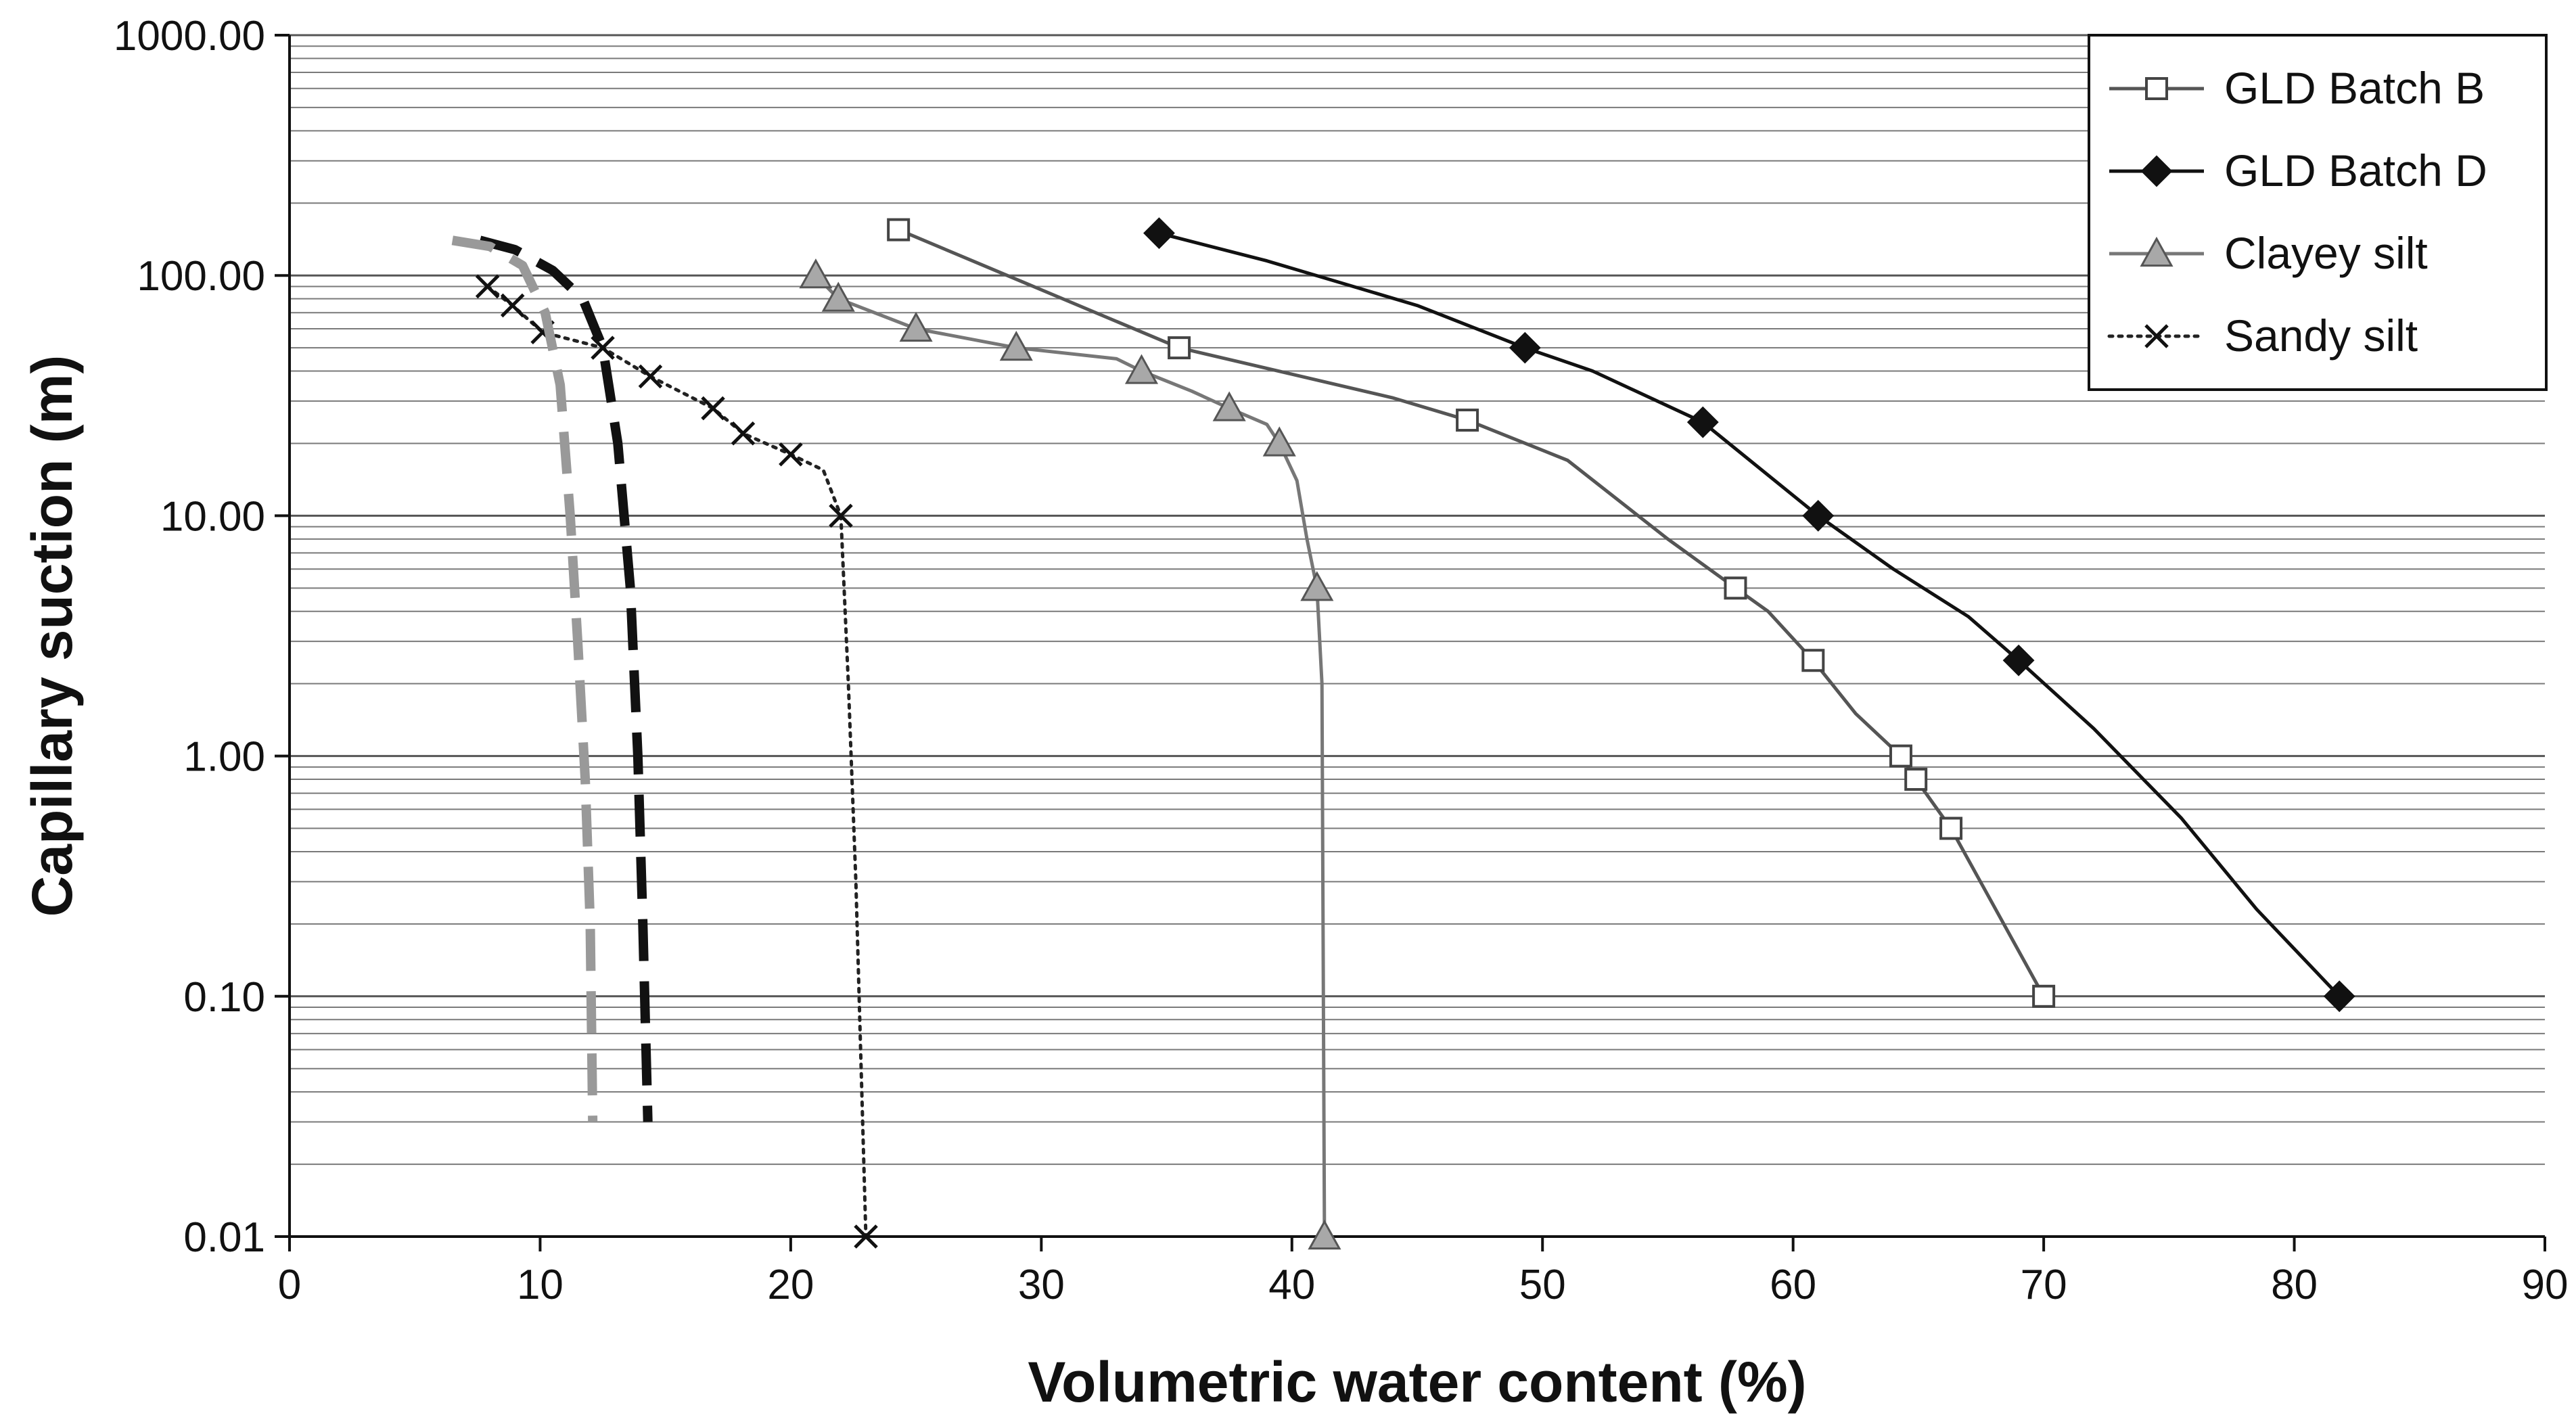 The height and width of the screenshot is (1428, 2576). I want to click on y-tick-label: 0.01, so click(224, 1237).